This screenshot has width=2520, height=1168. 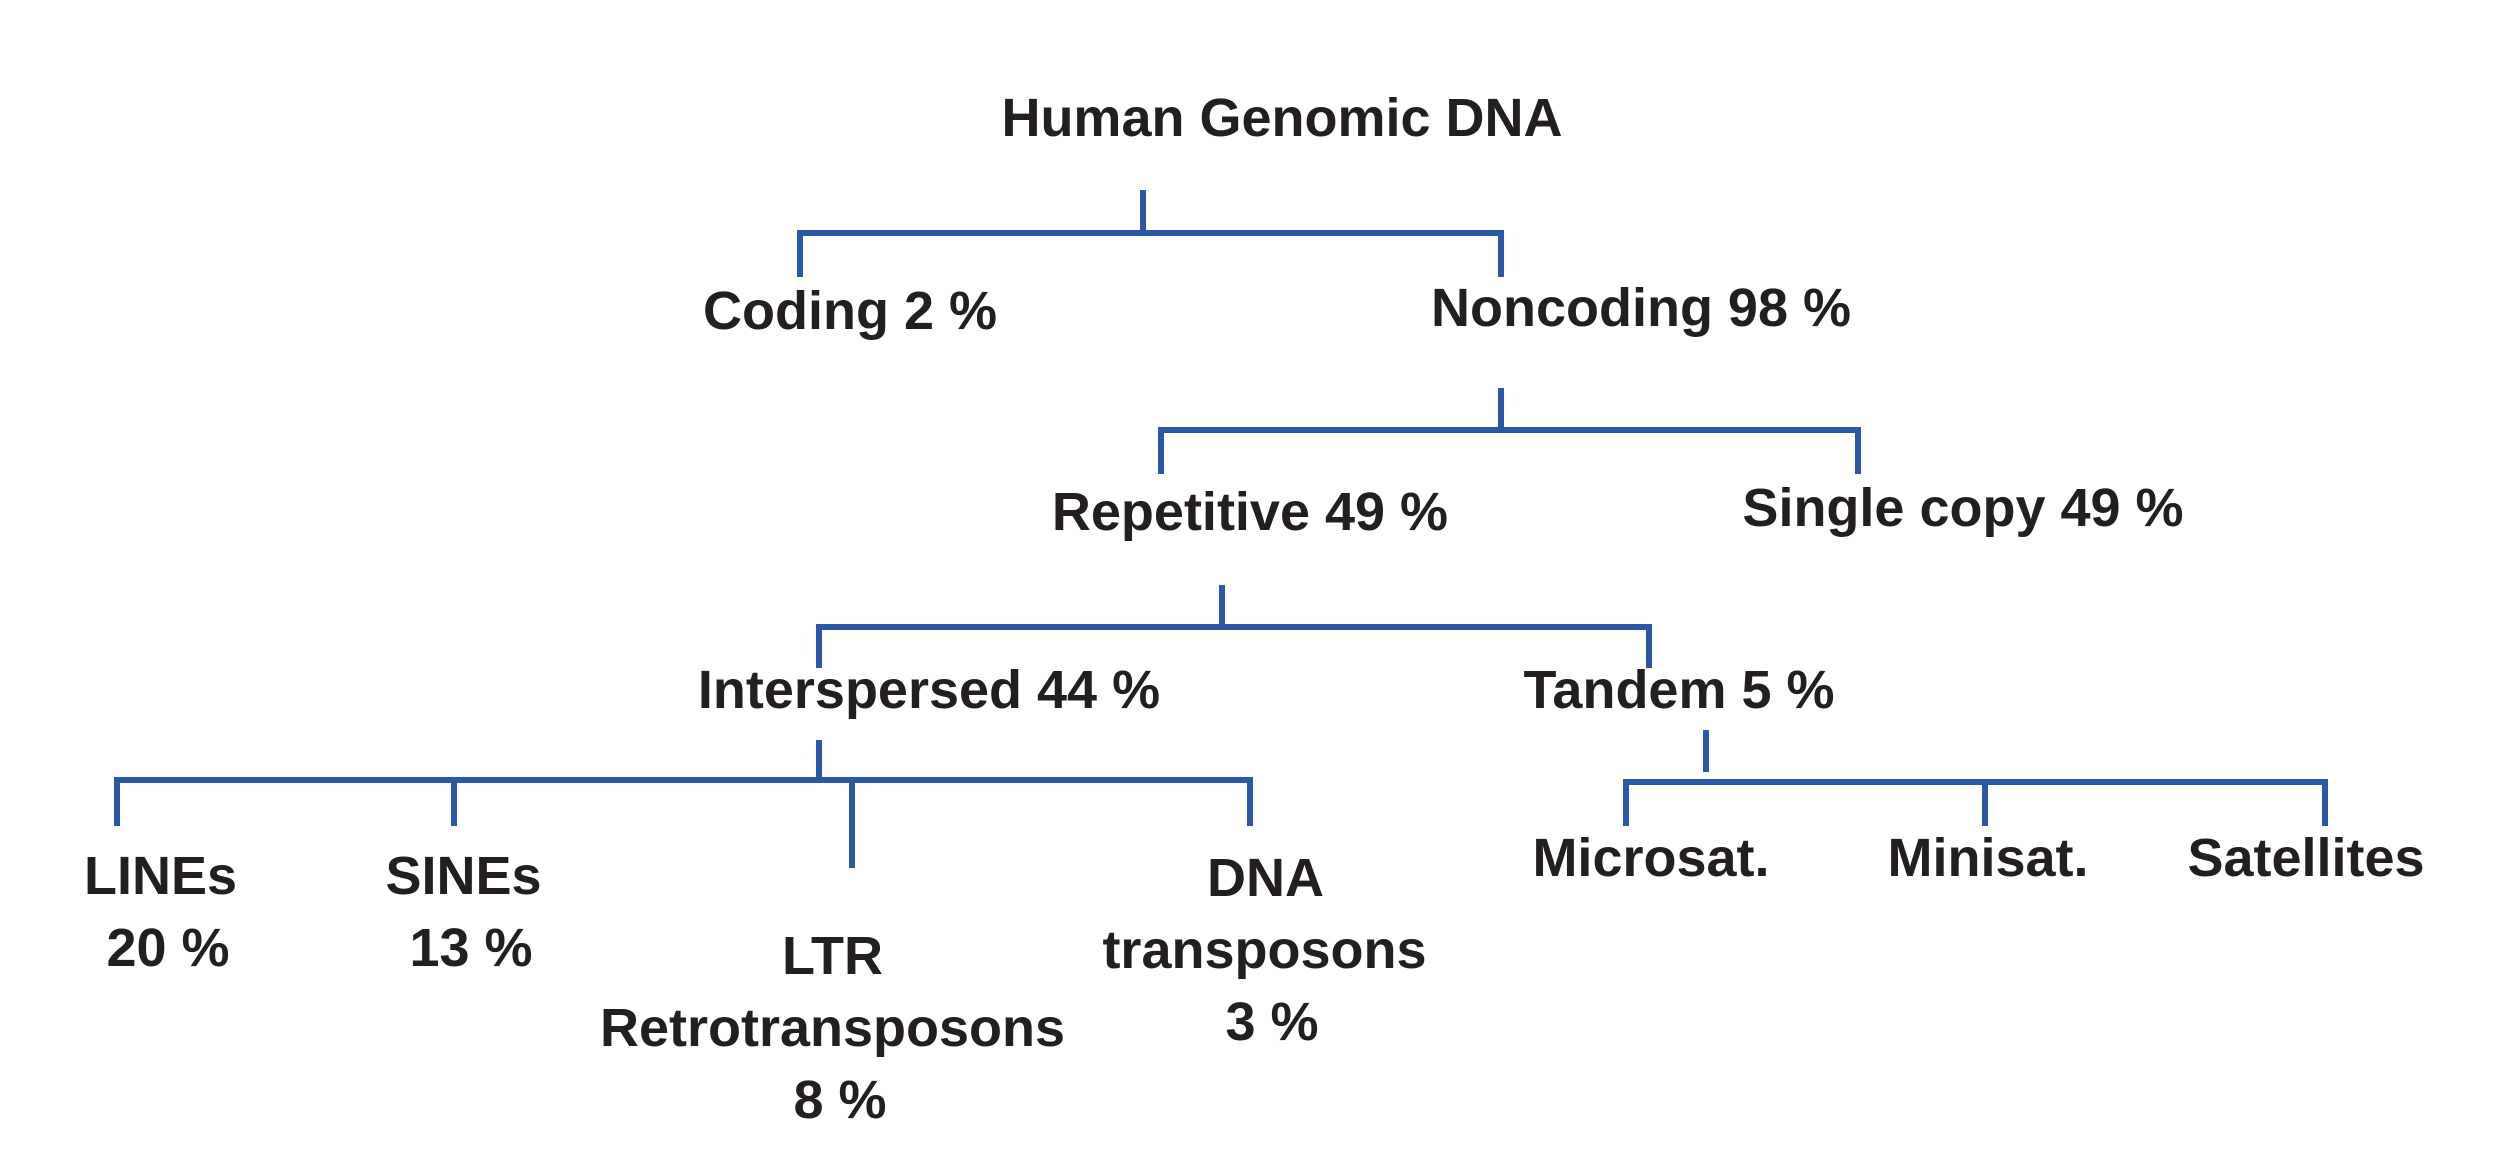 What do you see at coordinates (1641, 308) in the screenshot?
I see `node-noncoding: Noncoding 98 %` at bounding box center [1641, 308].